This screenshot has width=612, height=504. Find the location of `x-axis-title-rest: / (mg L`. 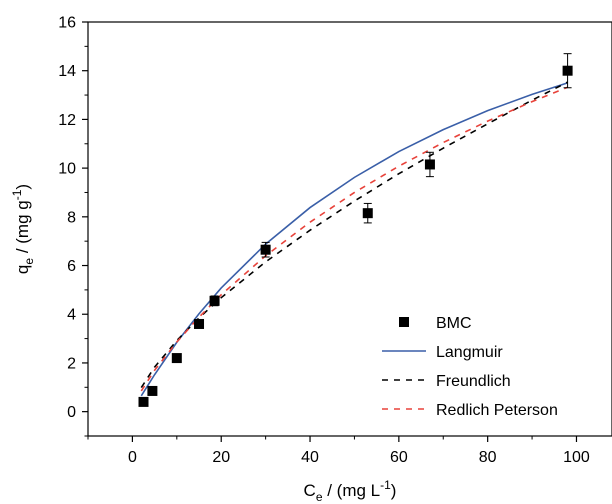

x-axis-title-rest: / (mg L is located at coordinates (352, 490).